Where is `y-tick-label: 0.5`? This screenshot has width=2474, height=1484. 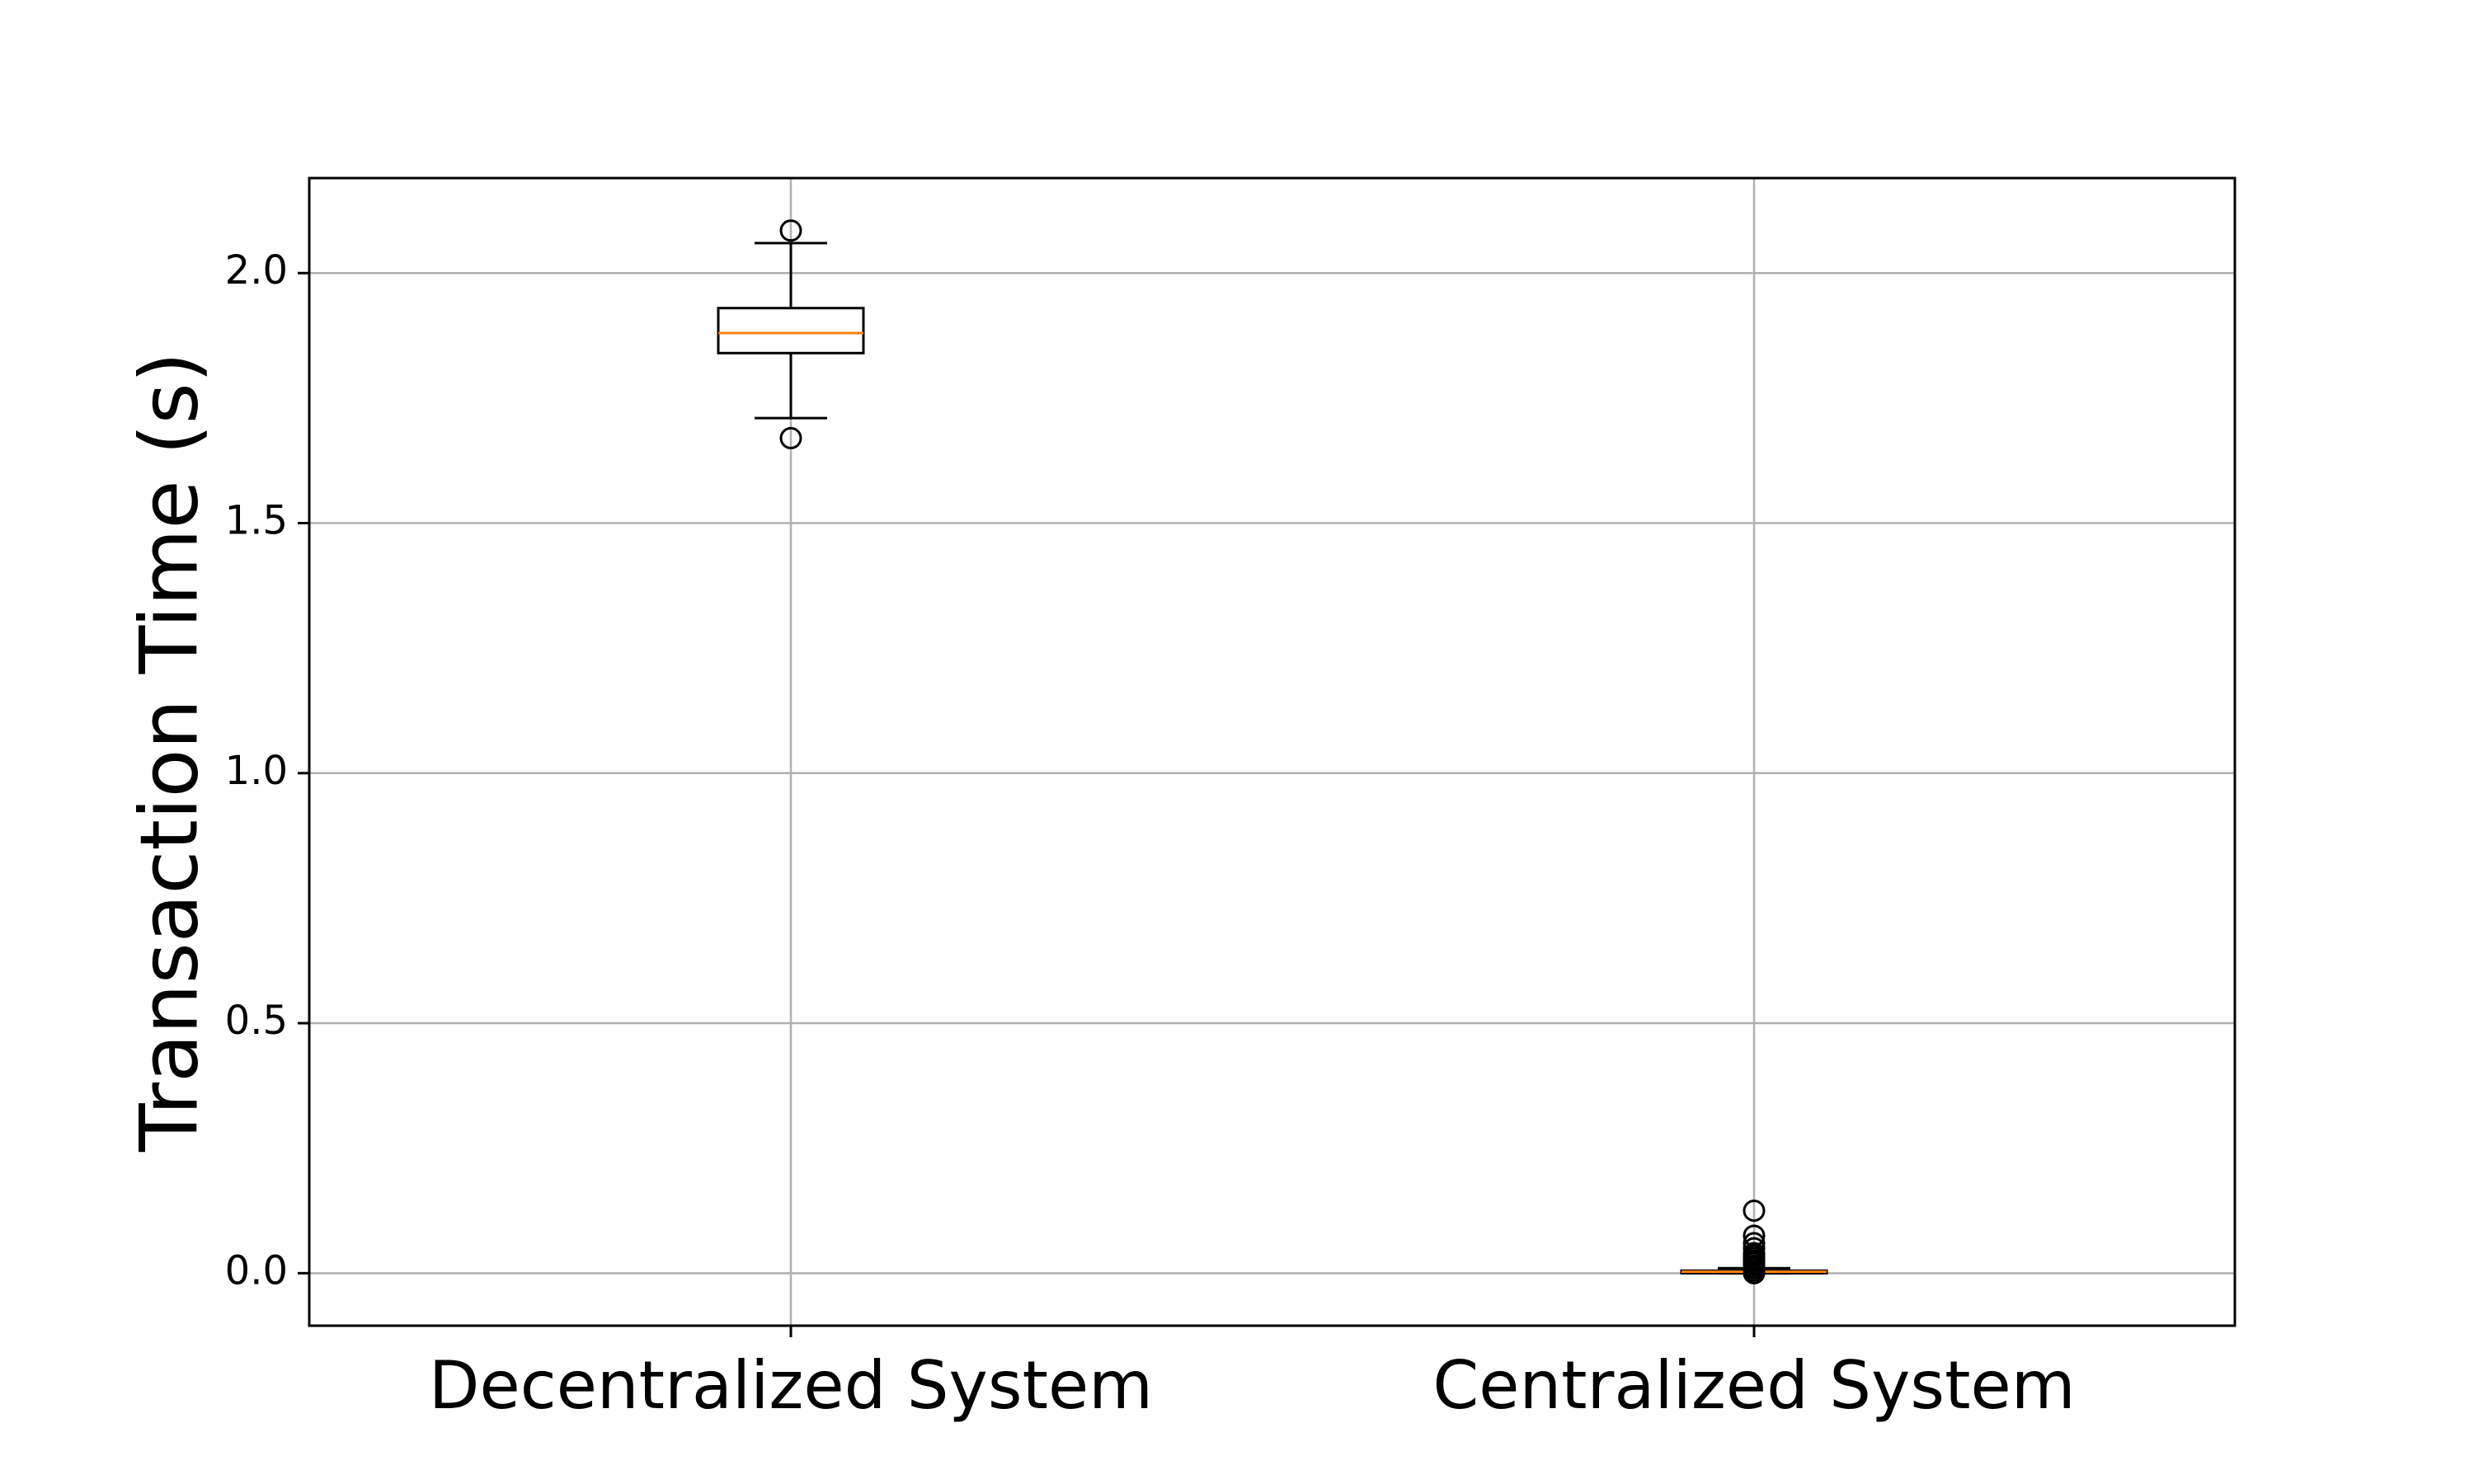 y-tick-label: 0.5 is located at coordinates (256, 1021).